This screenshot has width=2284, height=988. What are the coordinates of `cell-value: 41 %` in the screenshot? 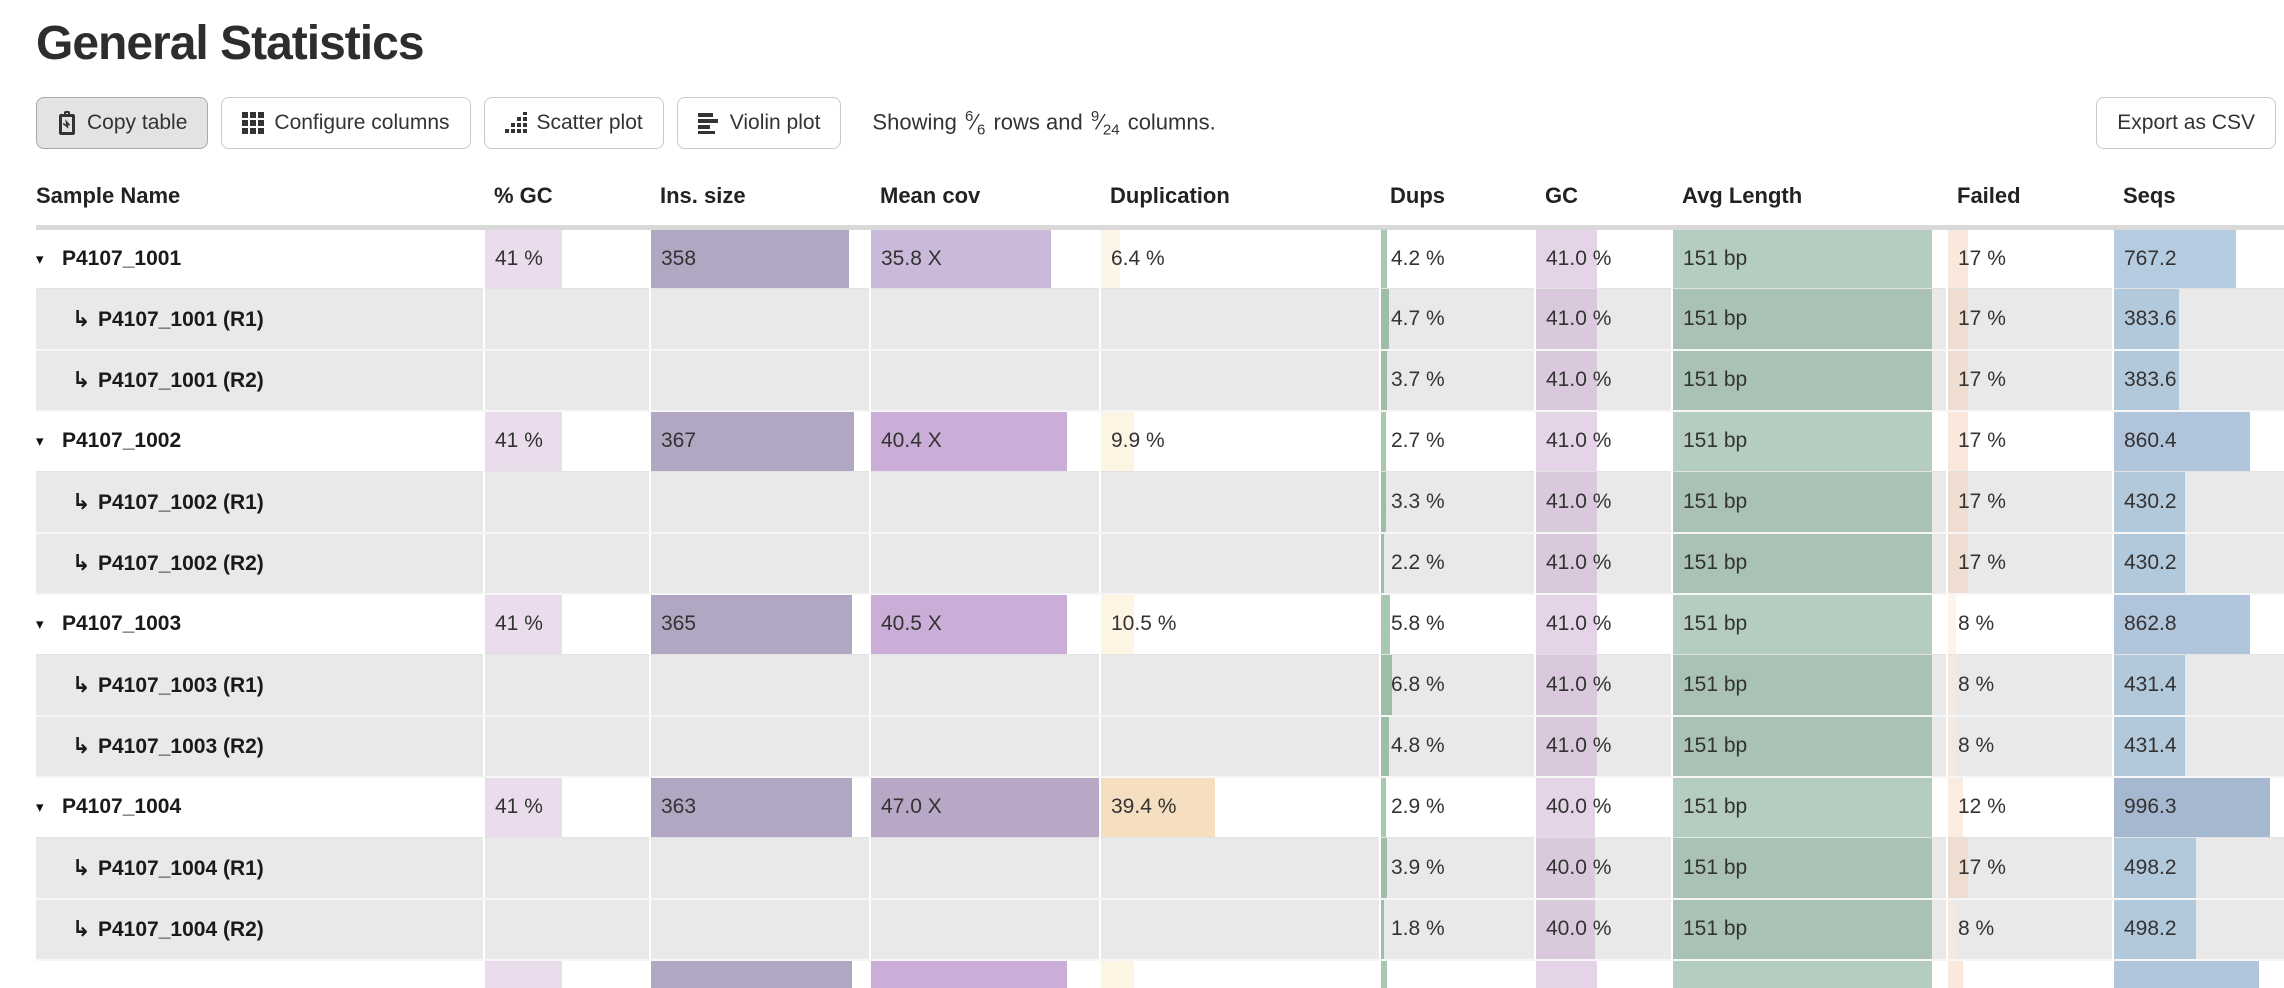 It's located at (519, 624).